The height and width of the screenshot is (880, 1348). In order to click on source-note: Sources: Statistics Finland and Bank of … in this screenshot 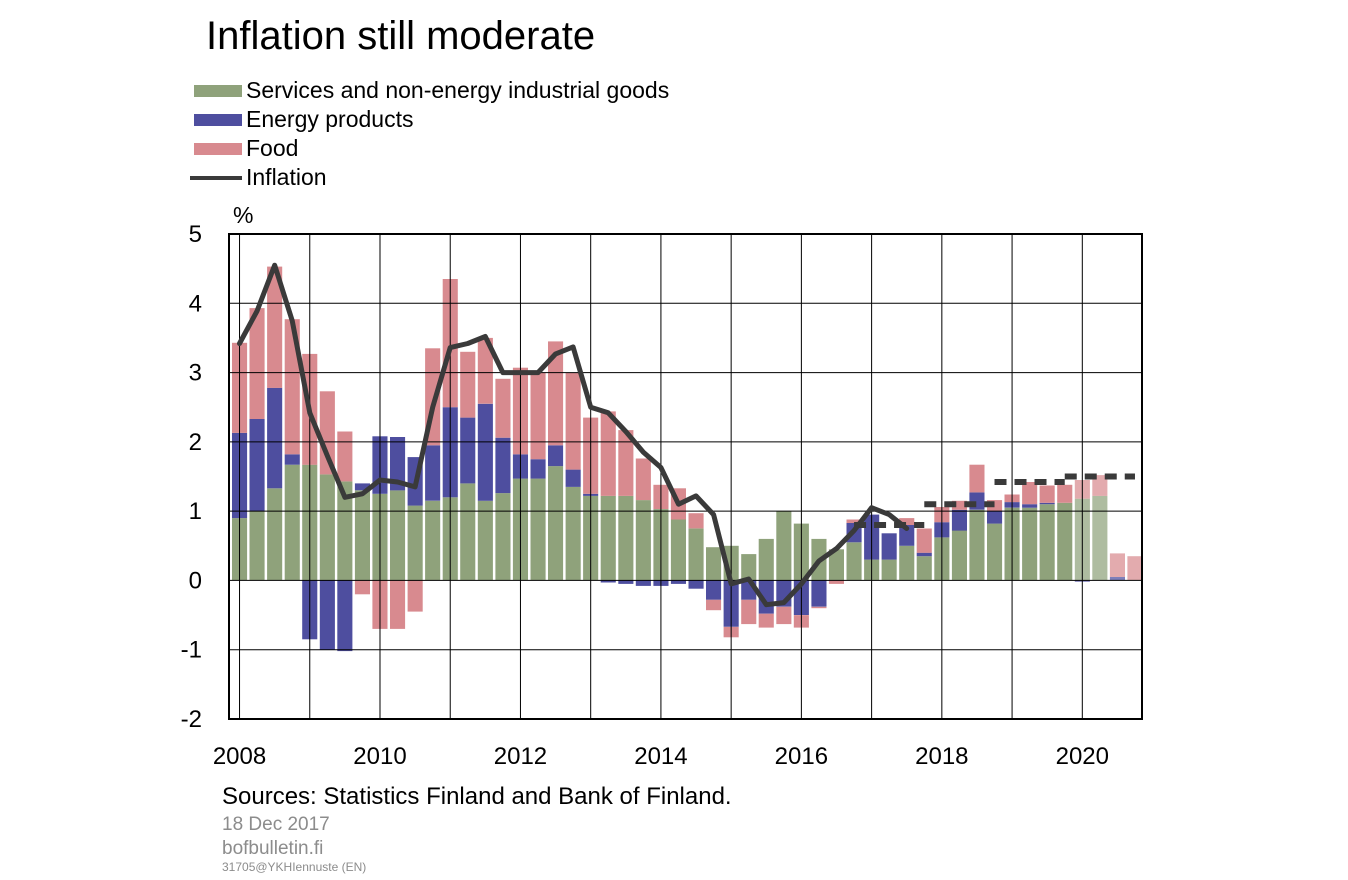, I will do `click(477, 796)`.